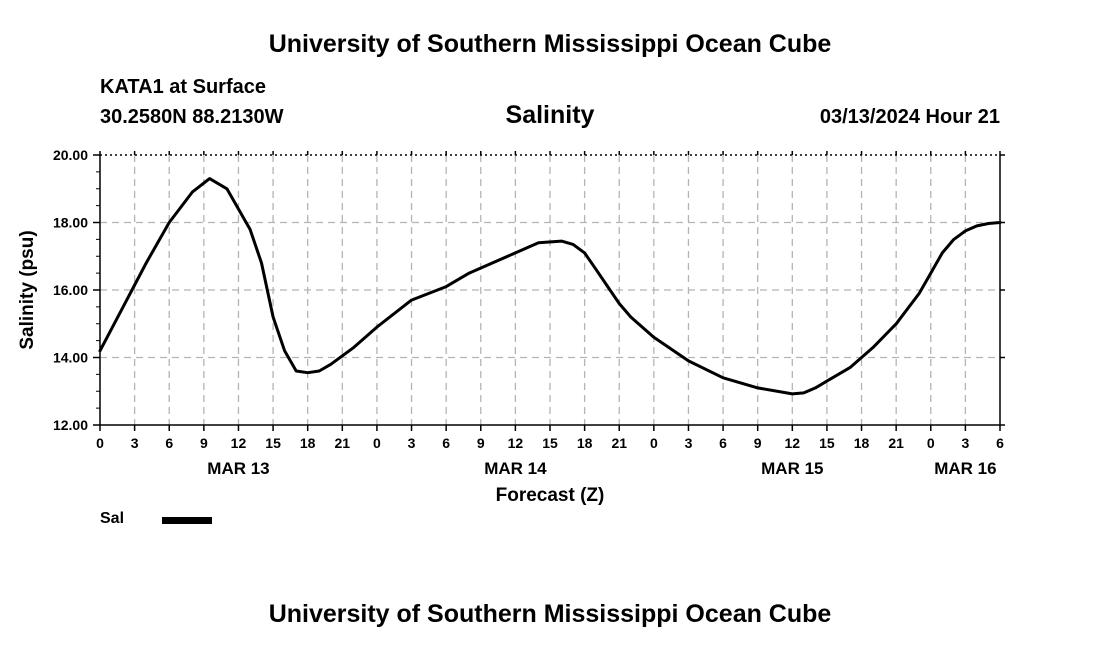 The height and width of the screenshot is (650, 1100). Describe the element at coordinates (187, 520) in the screenshot. I see `legend-swatch` at that location.